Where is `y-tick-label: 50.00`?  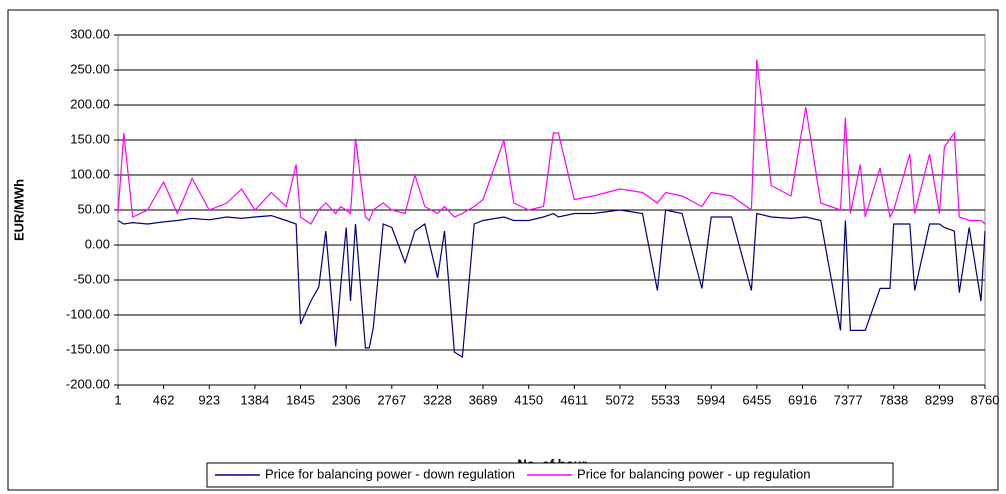
y-tick-label: 50.00 is located at coordinates (93, 208).